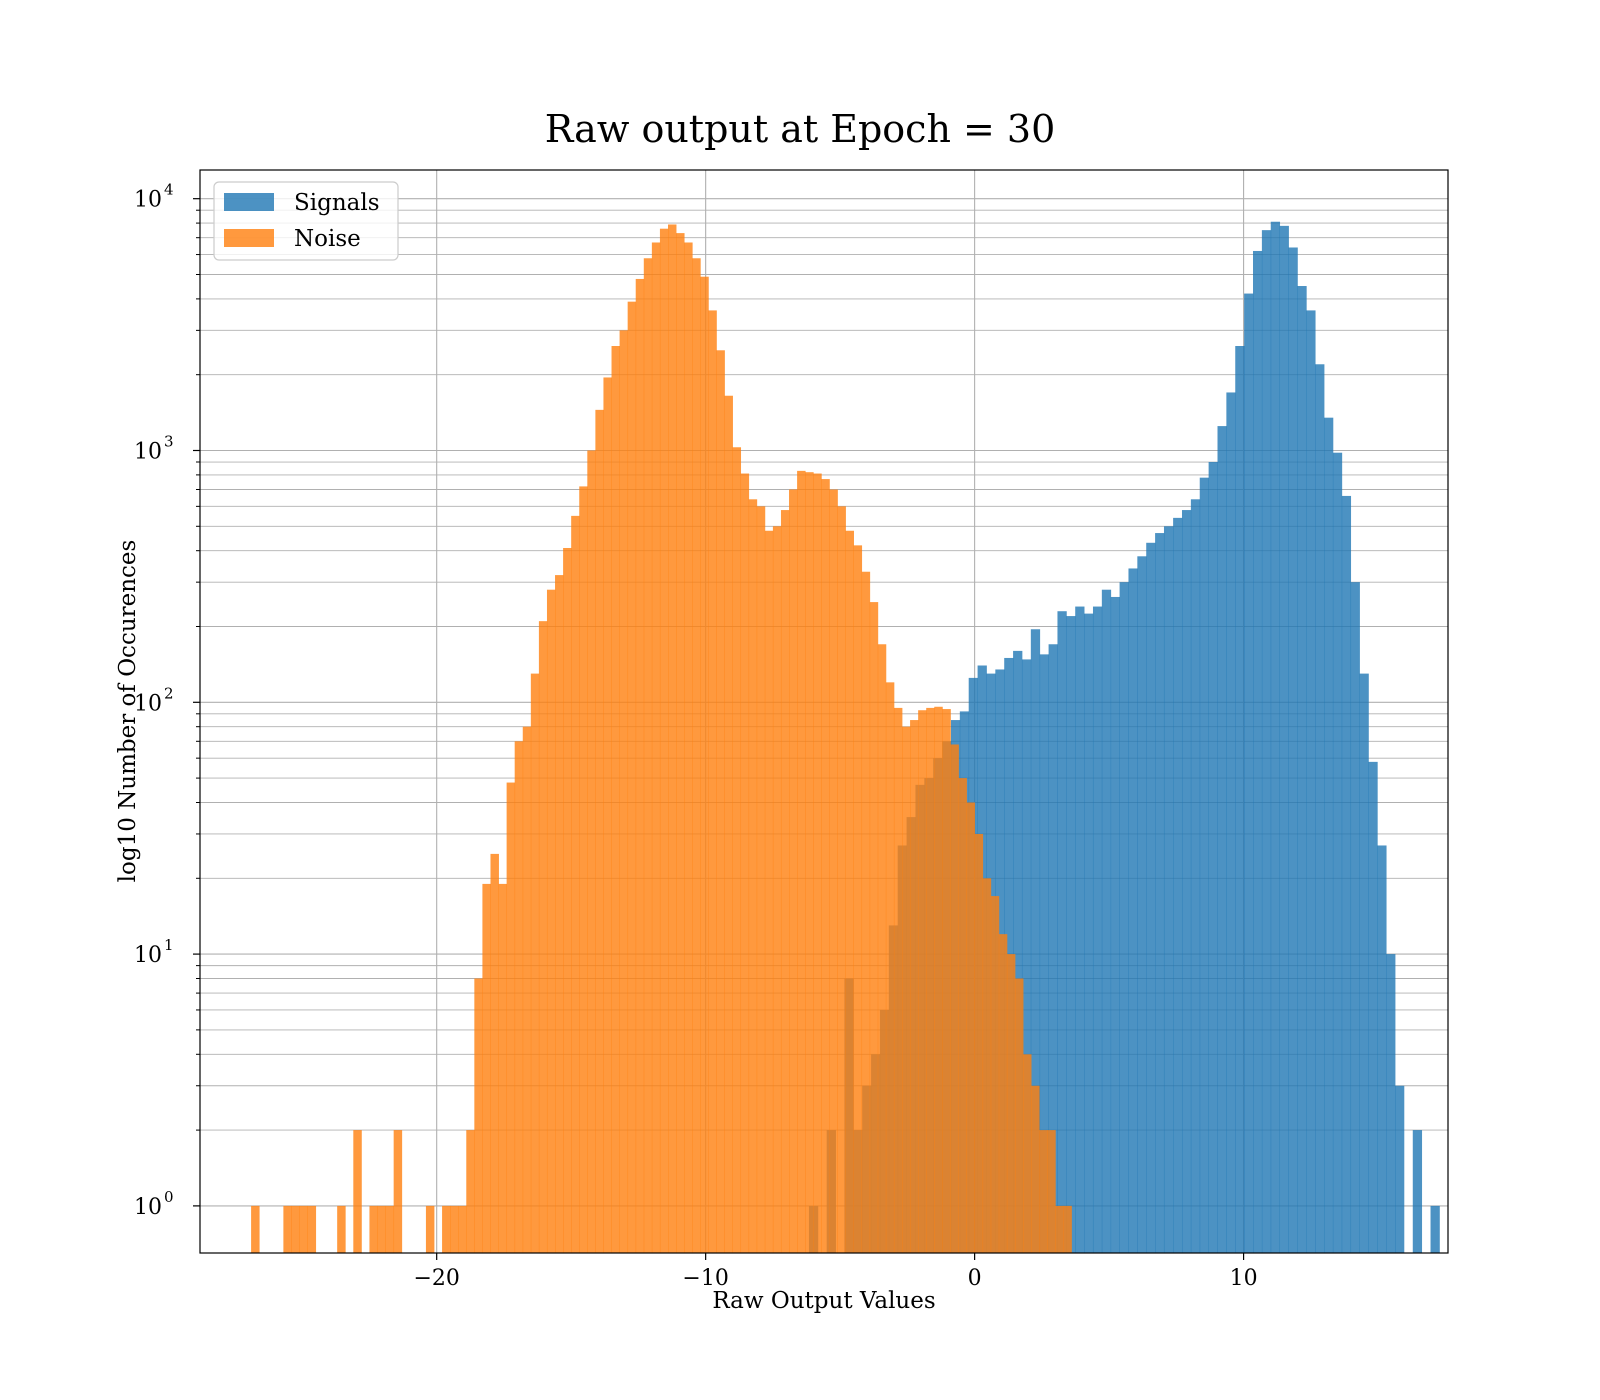 This screenshot has height=1400, width=1600. What do you see at coordinates (327, 239) in the screenshot?
I see `legend-label-noise: Noise` at bounding box center [327, 239].